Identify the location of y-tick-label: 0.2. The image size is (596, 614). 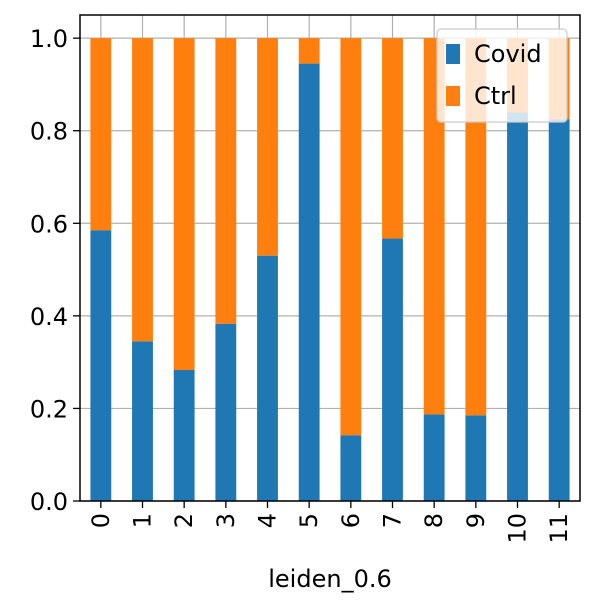
(49, 409).